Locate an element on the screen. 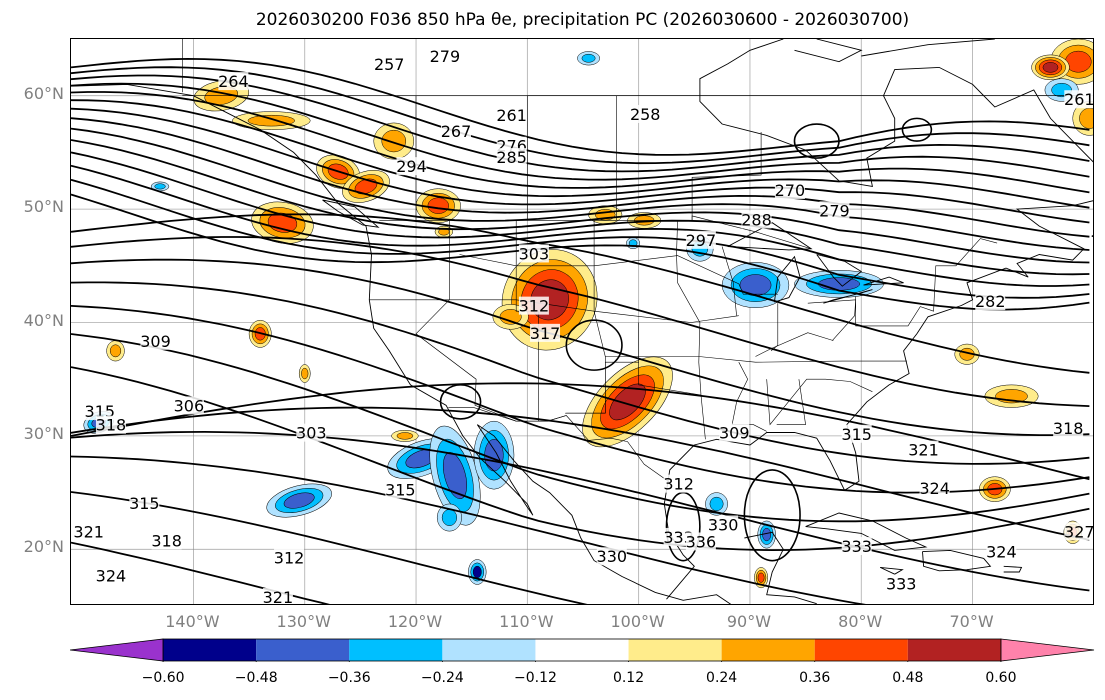 The image size is (1105, 700). contour-label: 312 is located at coordinates (534, 306).